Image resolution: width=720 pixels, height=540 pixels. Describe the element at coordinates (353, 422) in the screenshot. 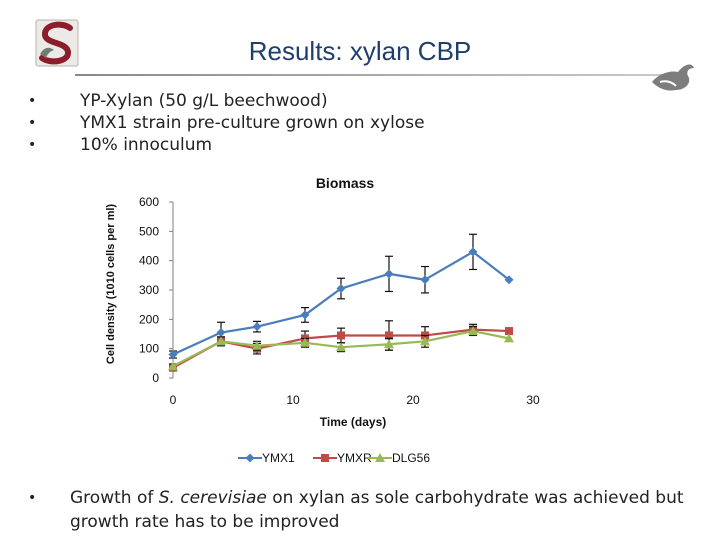

I see `x-axis-label: Time (days)` at that location.